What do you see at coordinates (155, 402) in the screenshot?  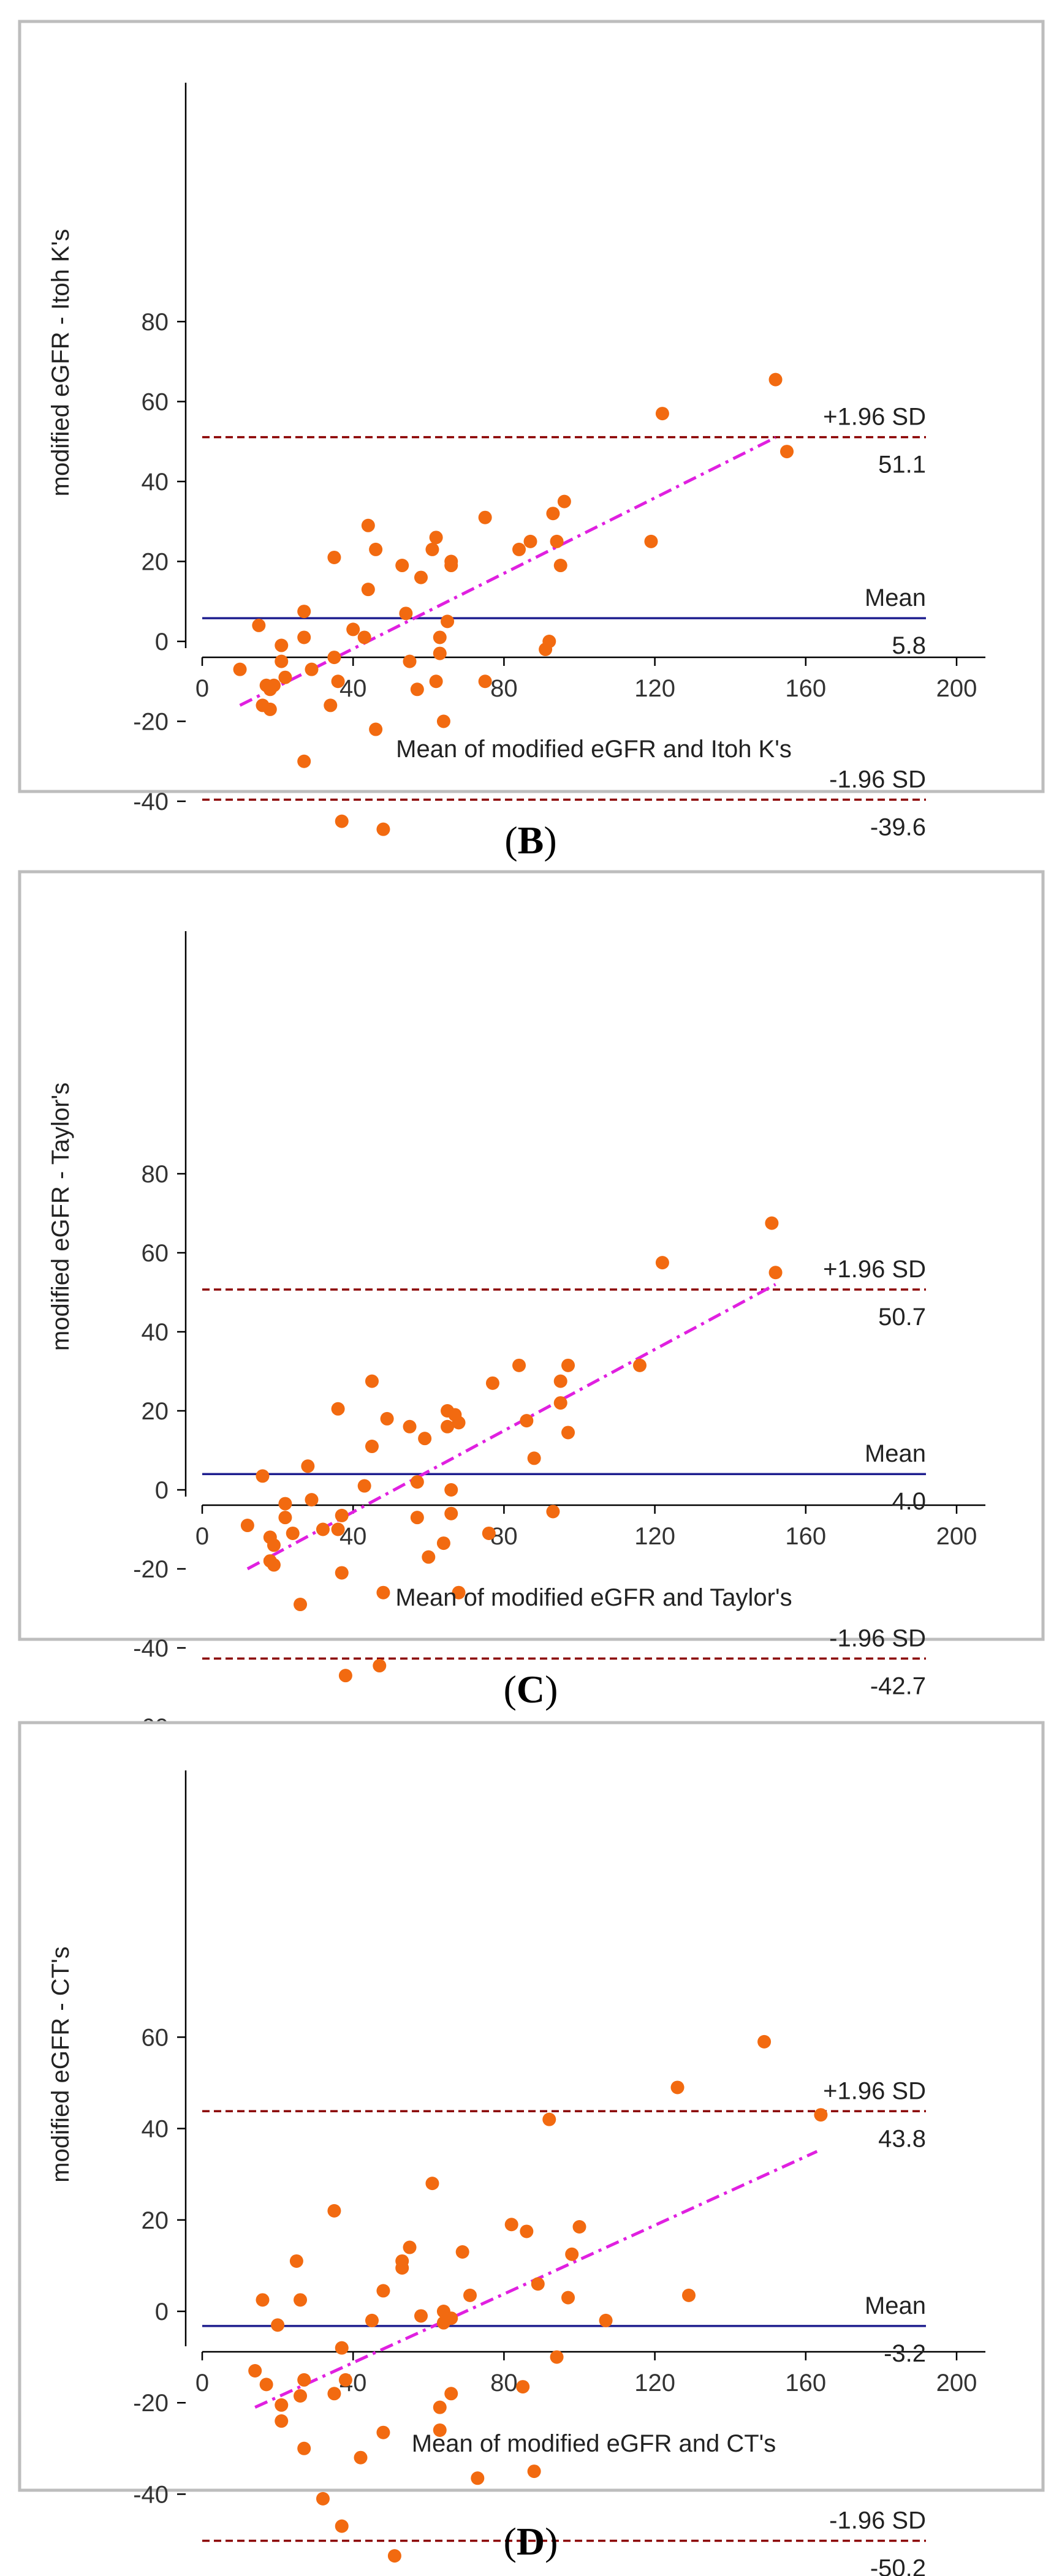 I see `panel-b-y-tick-label: 60` at bounding box center [155, 402].